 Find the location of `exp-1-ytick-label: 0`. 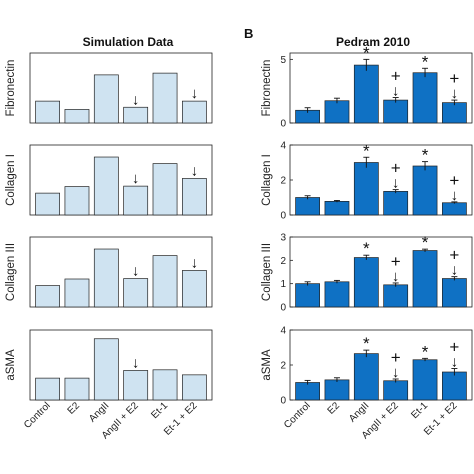

exp-1-ytick-label: 0 is located at coordinates (283, 216).